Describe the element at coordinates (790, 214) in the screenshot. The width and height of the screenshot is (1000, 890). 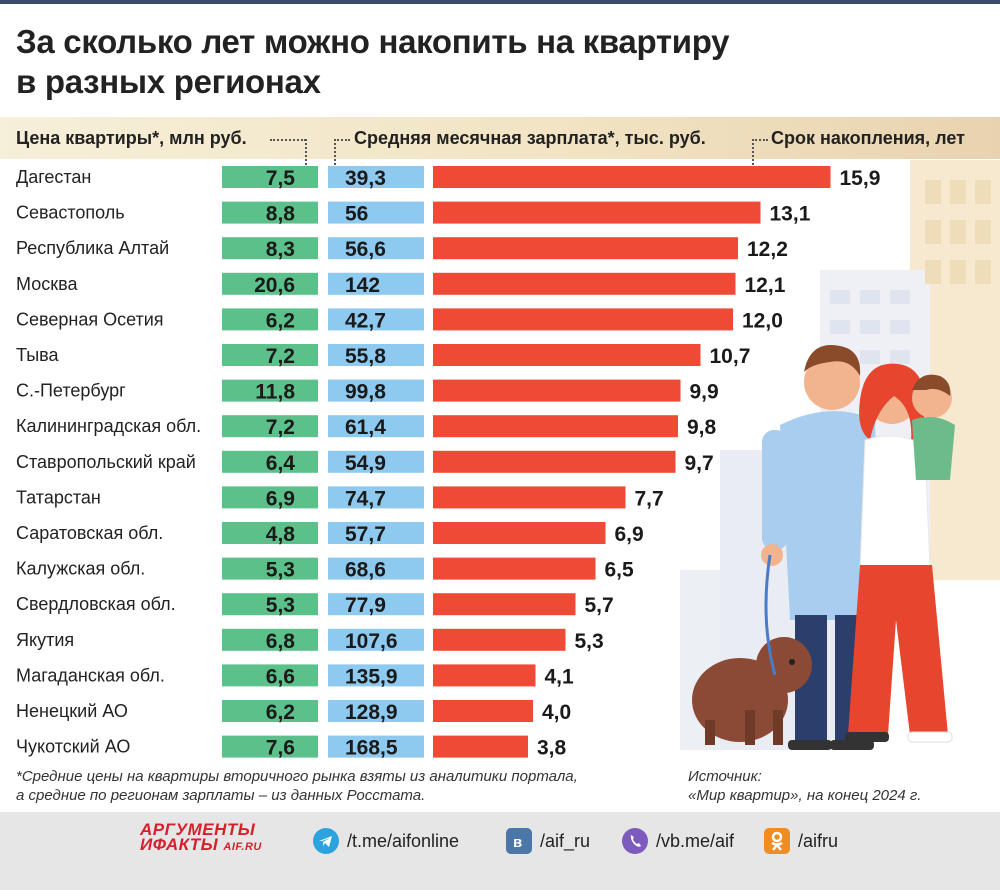
I see `years-value: 13,1` at that location.